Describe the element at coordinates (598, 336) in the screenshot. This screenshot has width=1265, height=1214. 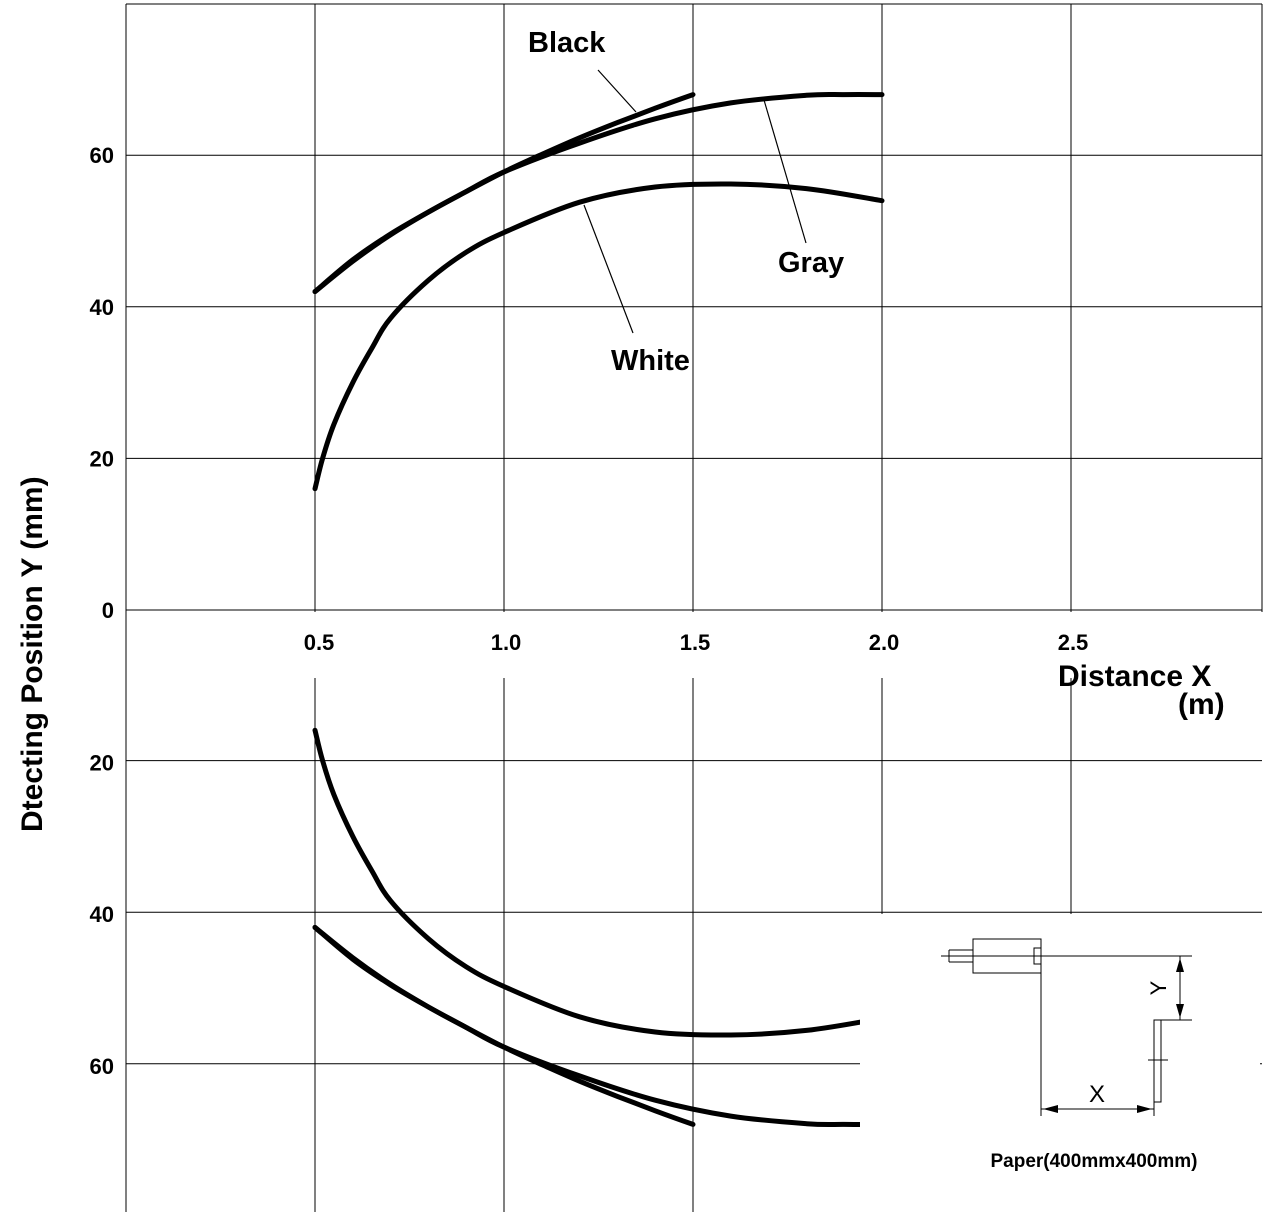
I see `series-white-upper` at that location.